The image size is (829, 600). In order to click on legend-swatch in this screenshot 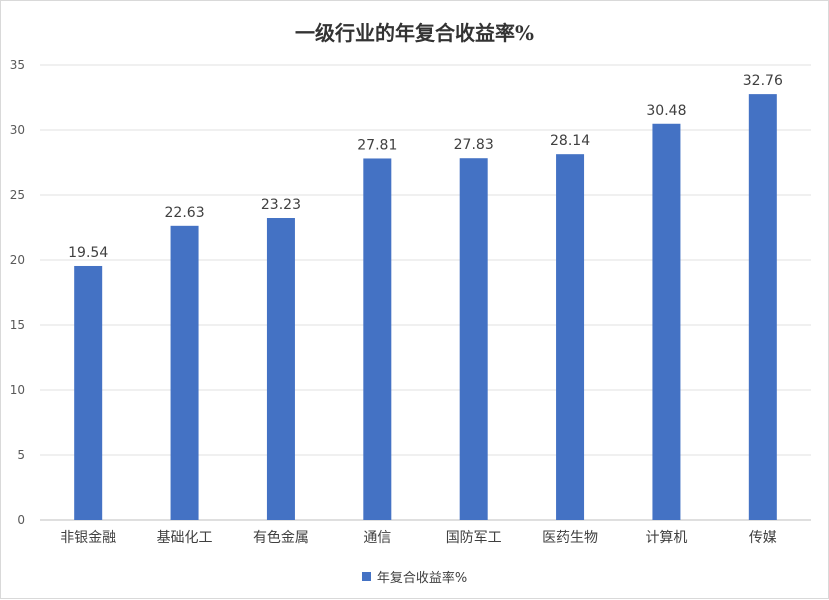, I will do `click(366, 576)`.